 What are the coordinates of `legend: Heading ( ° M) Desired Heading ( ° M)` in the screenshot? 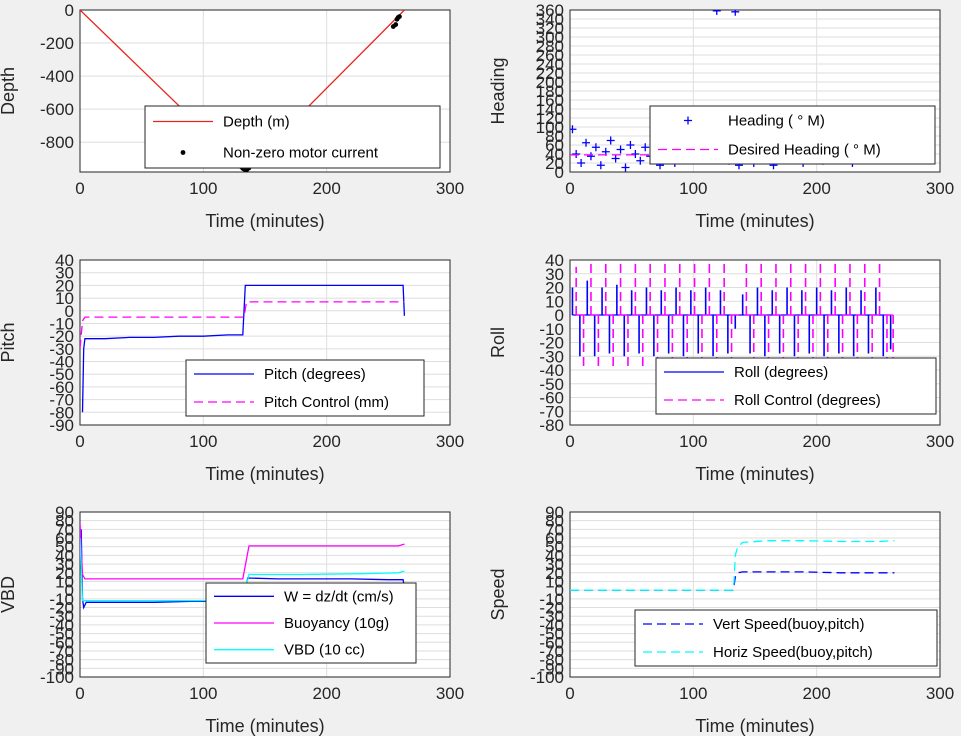 It's located at (792, 135).